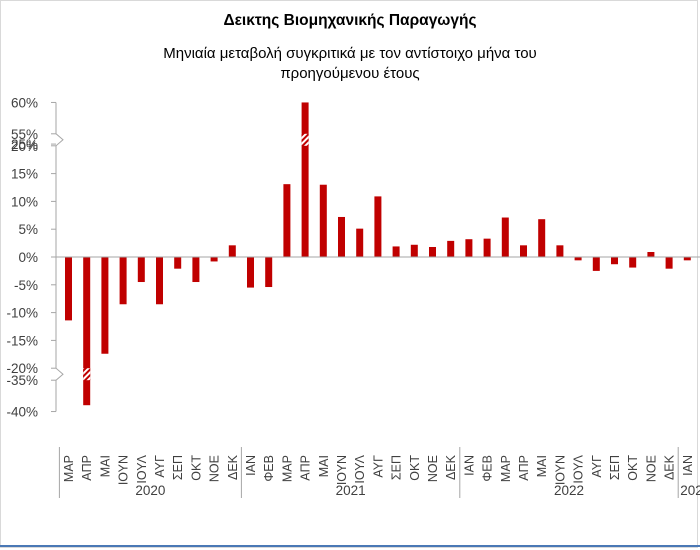 The height and width of the screenshot is (550, 700). I want to click on y-tick-label: -5%, so click(26, 285).